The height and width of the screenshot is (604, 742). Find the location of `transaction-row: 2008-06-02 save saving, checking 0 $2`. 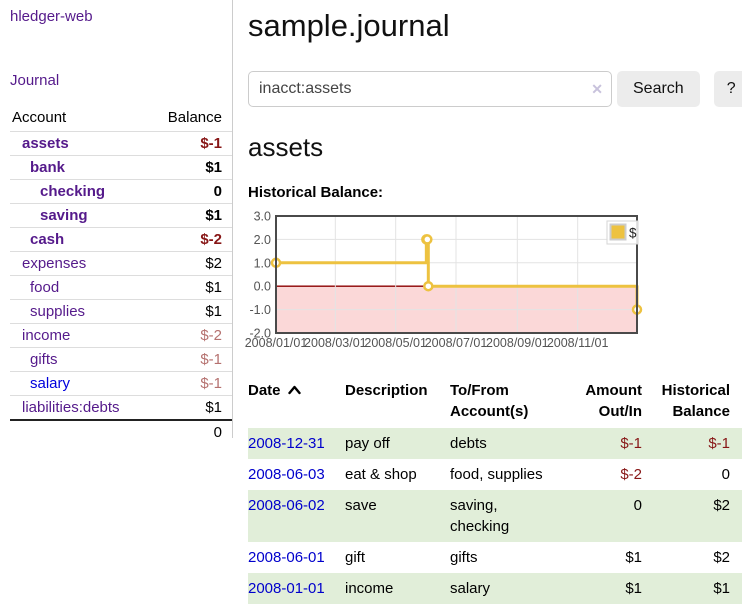

transaction-row: 2008-06-02 save saving, checking 0 $2 is located at coordinates (495, 516).